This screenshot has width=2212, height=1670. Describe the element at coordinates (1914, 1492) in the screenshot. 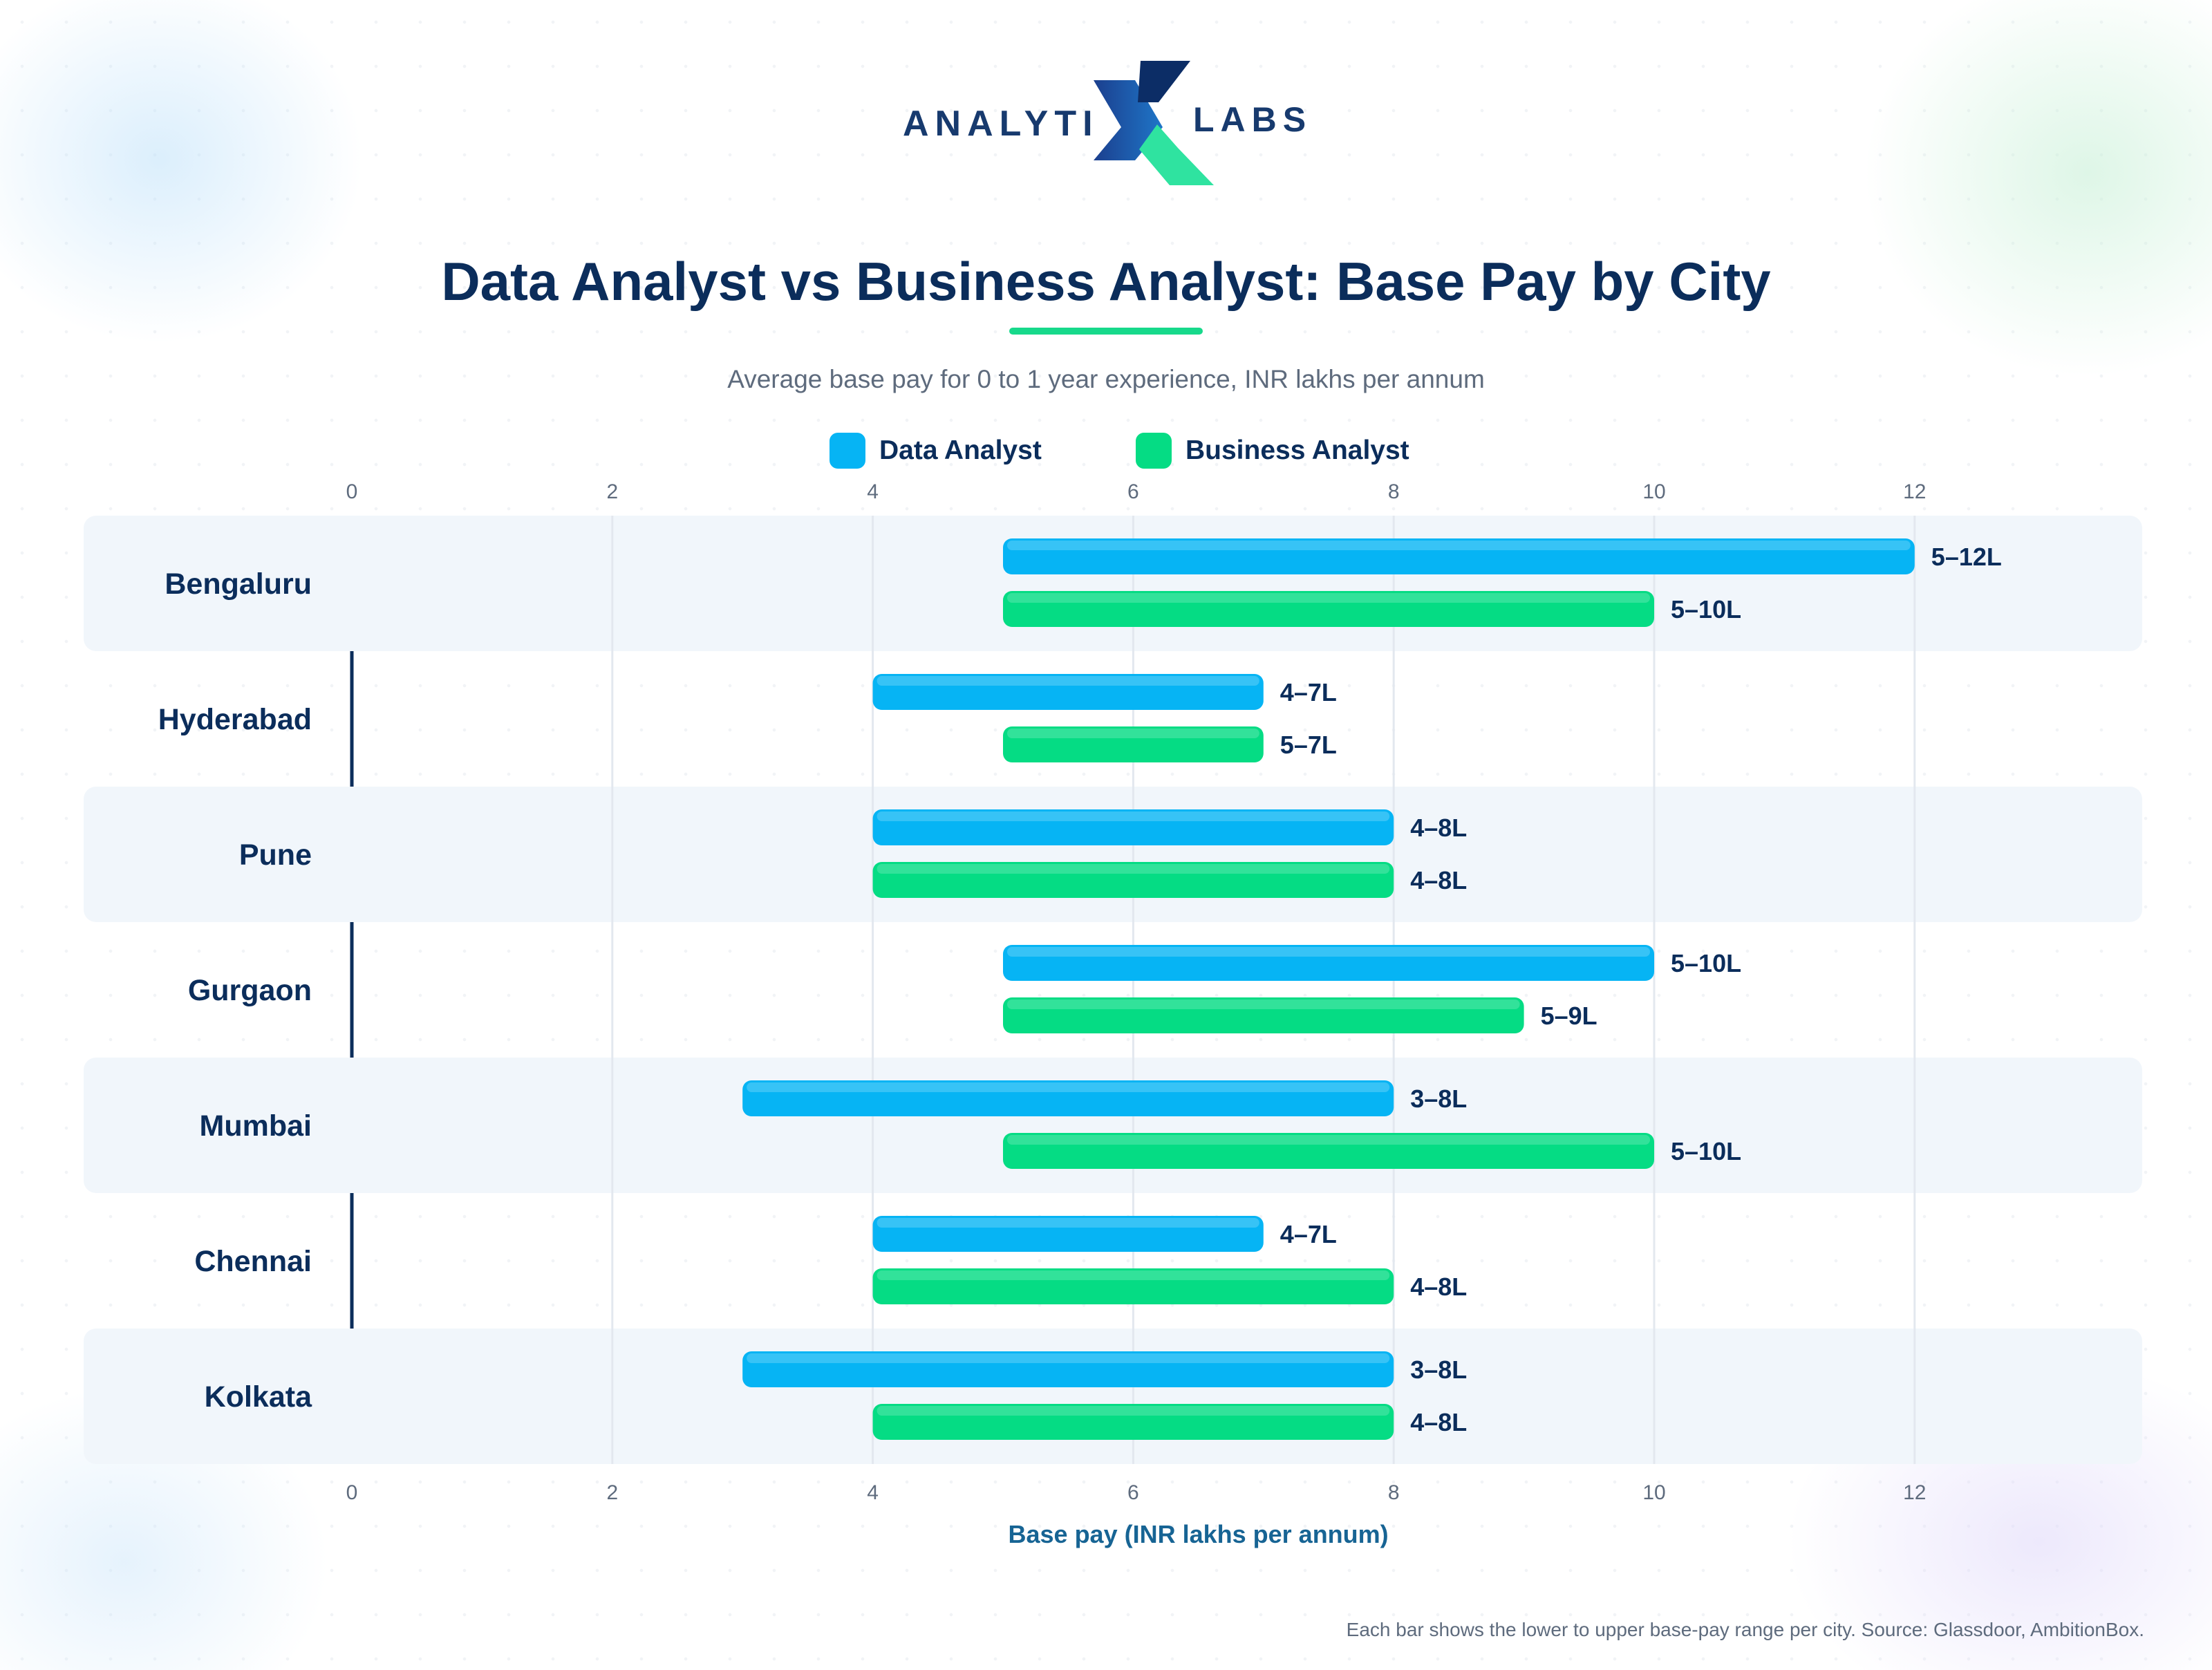

I see `x-tick-label-bottom: 12` at that location.